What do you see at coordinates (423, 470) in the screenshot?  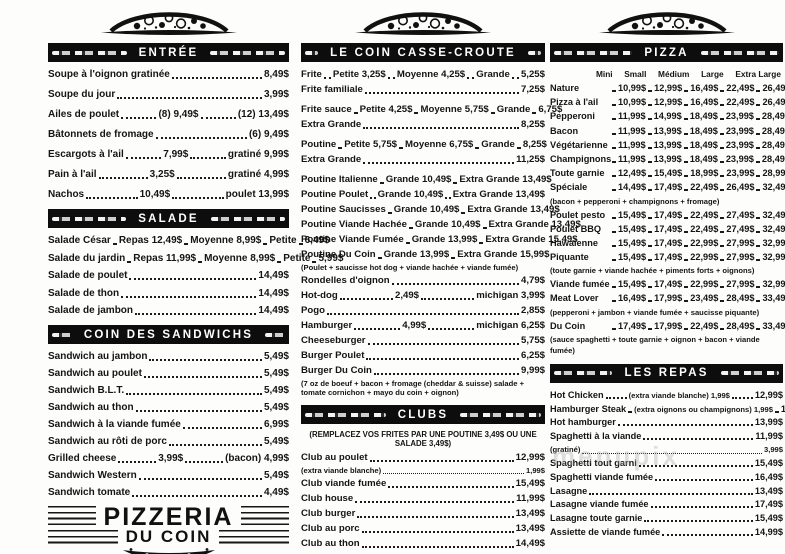 I see `menu-item: (extra viande blanche) 1,99$` at bounding box center [423, 470].